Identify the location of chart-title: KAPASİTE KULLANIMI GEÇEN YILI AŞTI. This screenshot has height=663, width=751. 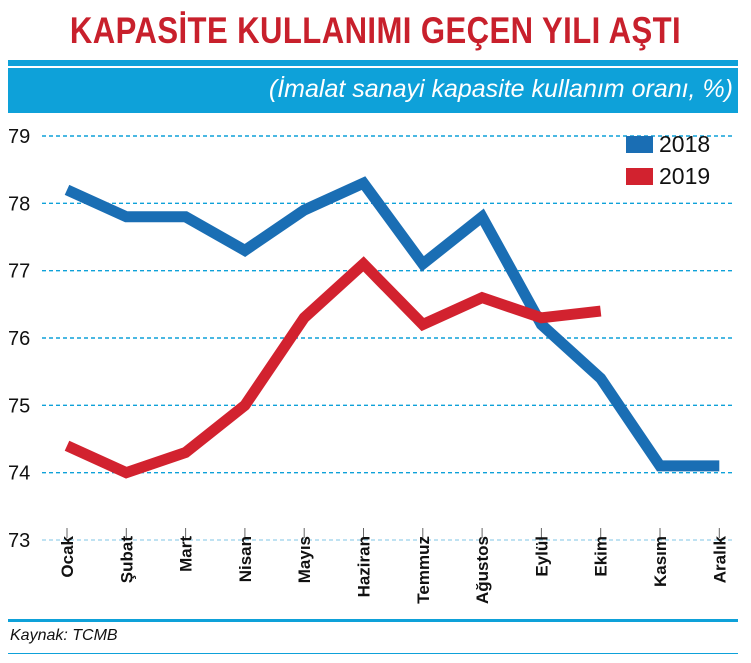
(375, 30).